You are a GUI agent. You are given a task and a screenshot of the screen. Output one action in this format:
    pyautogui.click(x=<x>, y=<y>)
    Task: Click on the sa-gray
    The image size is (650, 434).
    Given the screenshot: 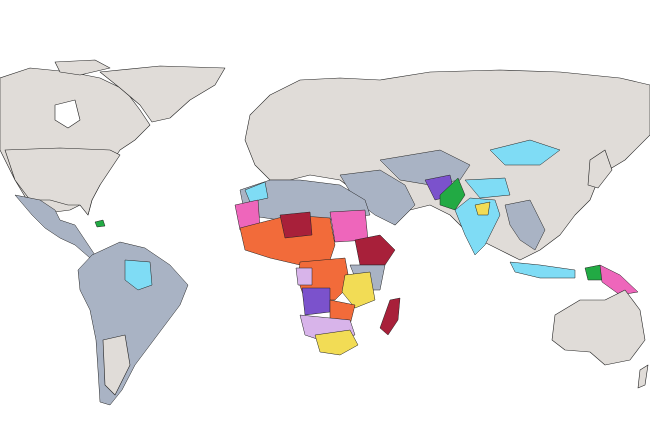 What is the action you would take?
    pyautogui.click(x=116, y=365)
    